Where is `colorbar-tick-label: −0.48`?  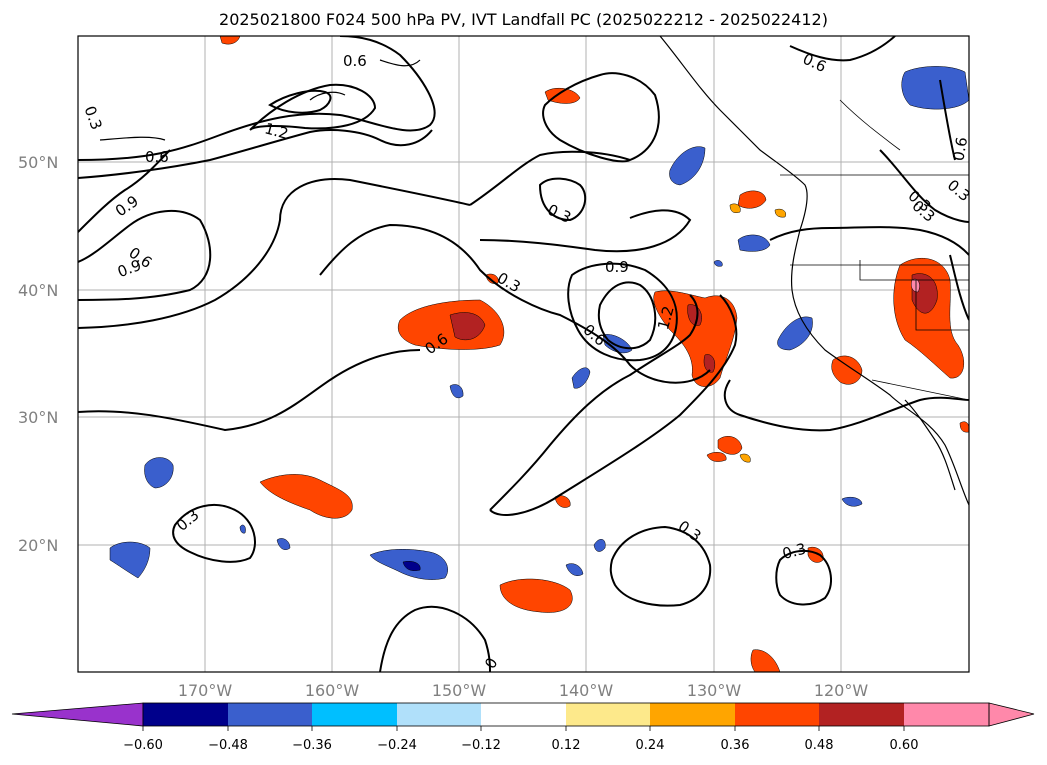
colorbar-tick-label: −0.48 is located at coordinates (228, 745).